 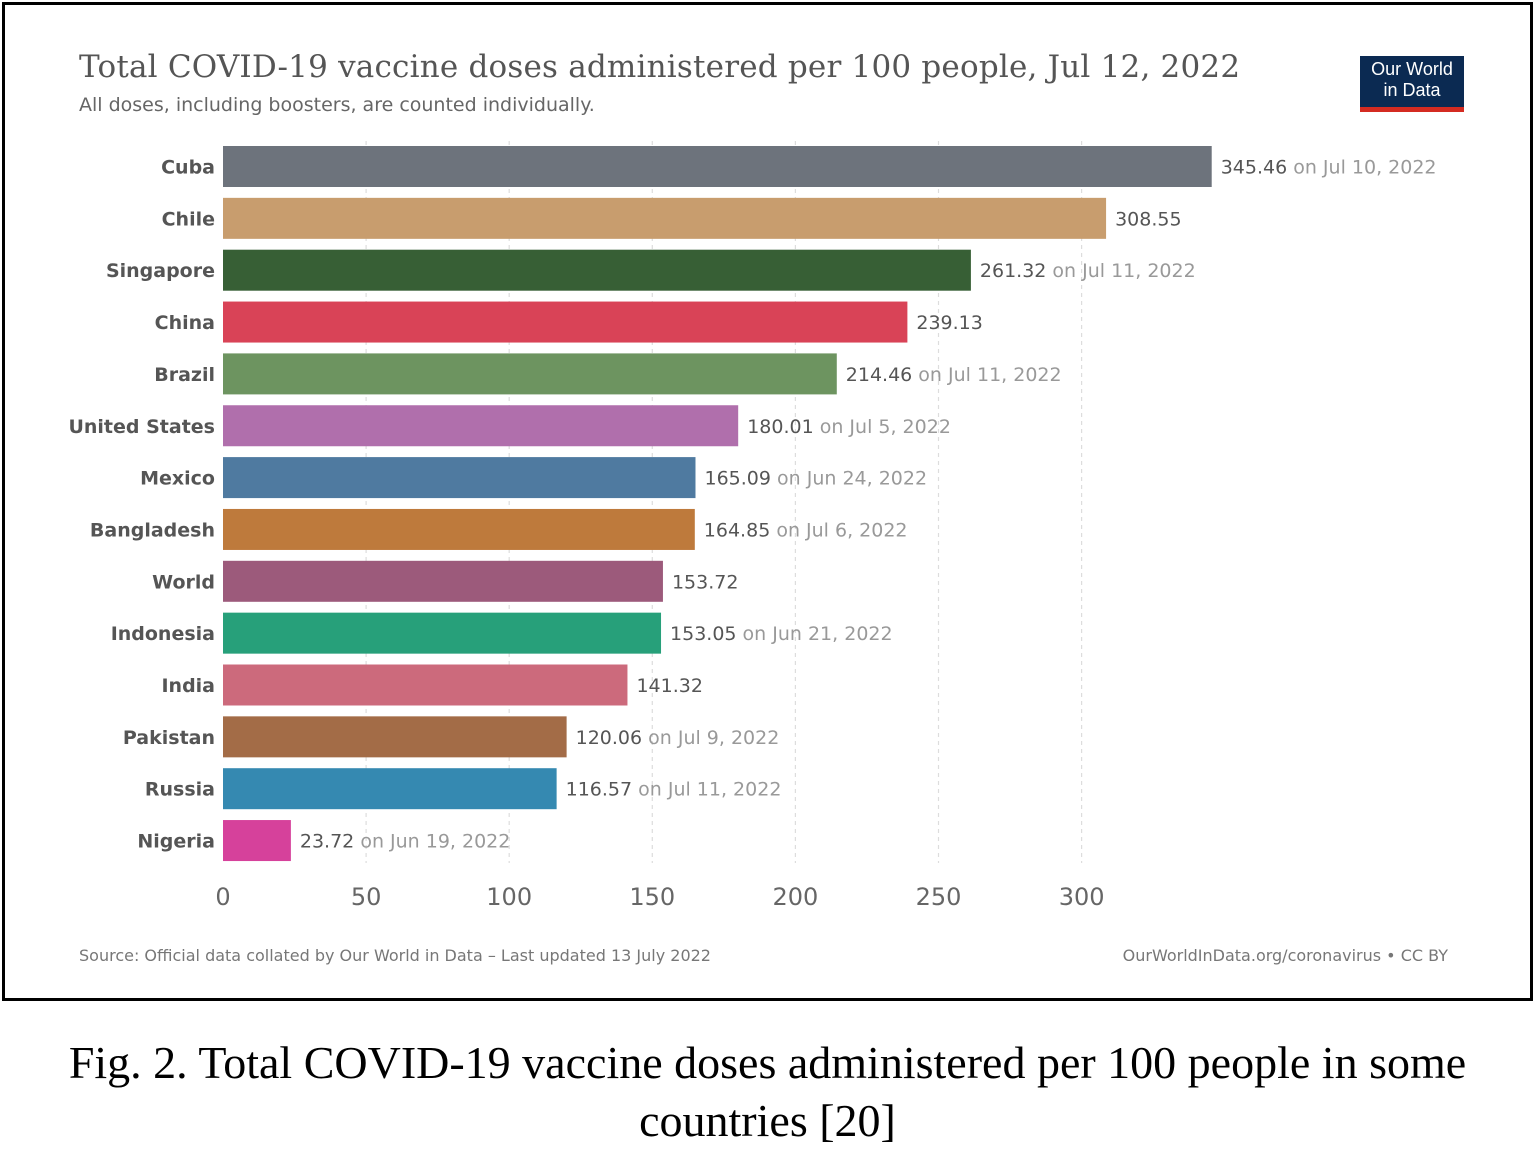 I want to click on value-date: on Jul 6, 2022, so click(x=838, y=530).